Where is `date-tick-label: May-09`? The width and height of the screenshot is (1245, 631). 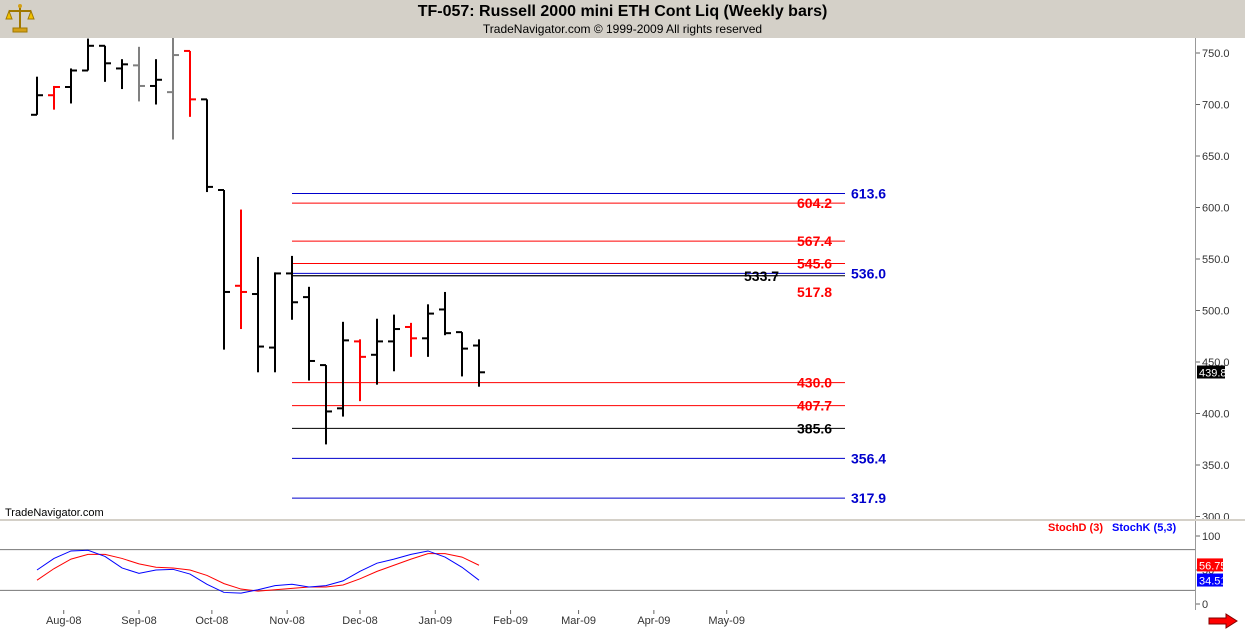
date-tick-label: May-09 is located at coordinates (726, 621).